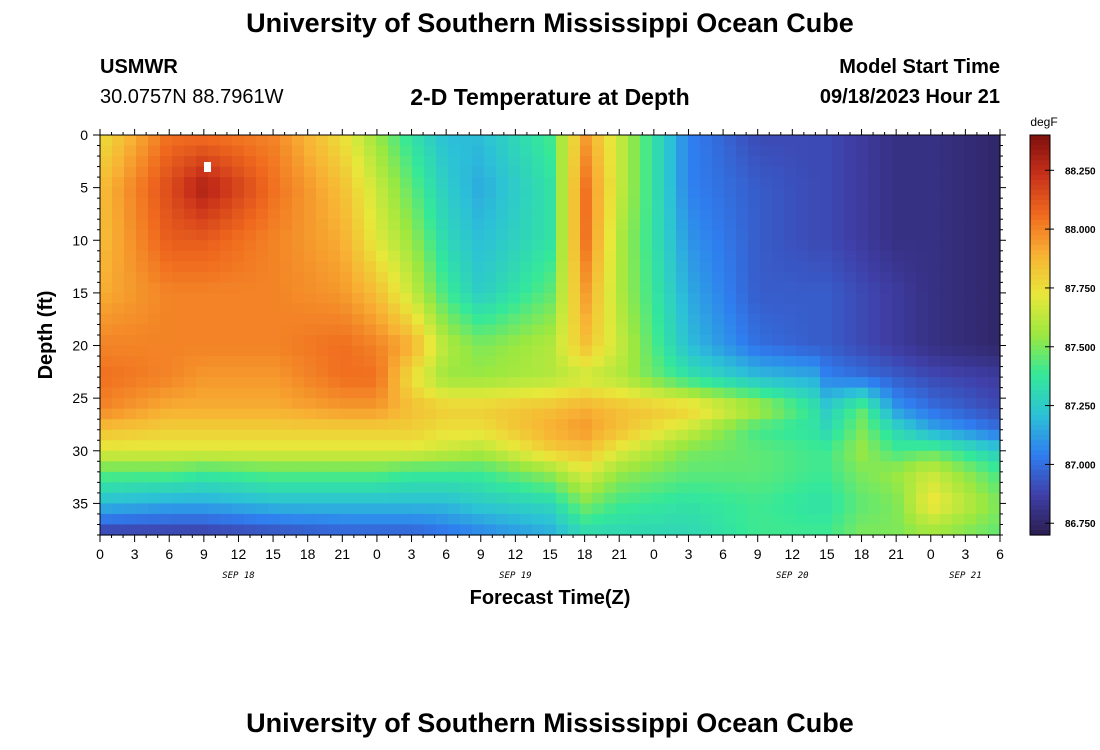  I want to click on x-tick-label: 3, so click(135, 554).